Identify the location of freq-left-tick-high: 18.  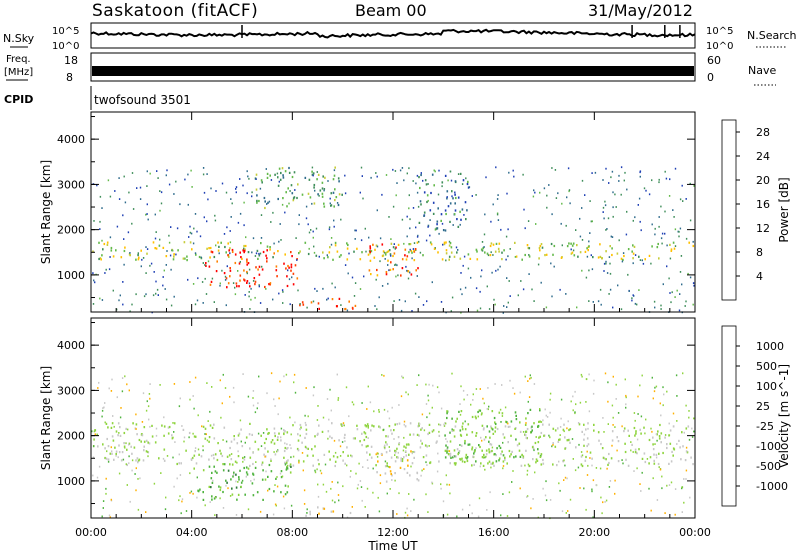
(71, 60).